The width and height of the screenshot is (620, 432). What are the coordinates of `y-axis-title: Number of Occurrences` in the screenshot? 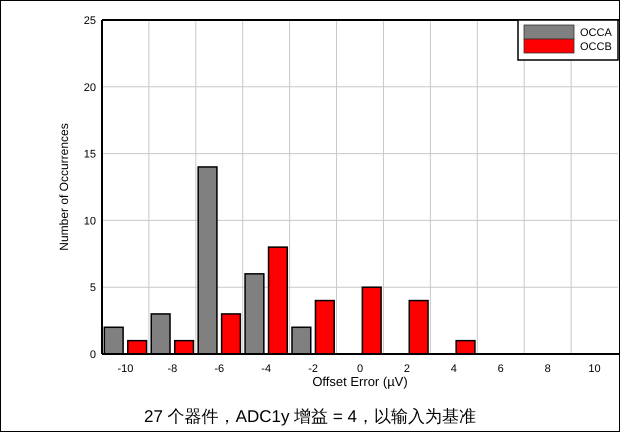 It's located at (64, 187).